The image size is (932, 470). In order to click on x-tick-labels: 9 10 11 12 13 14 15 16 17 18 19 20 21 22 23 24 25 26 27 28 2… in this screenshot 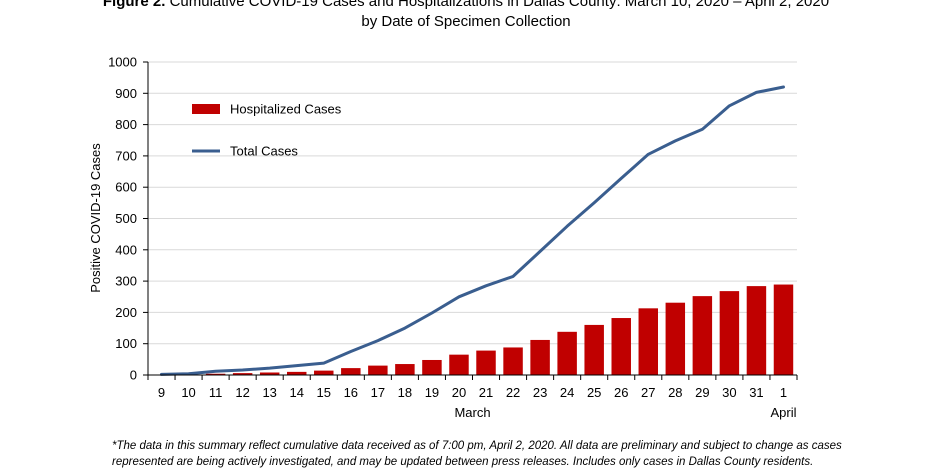, I will do `click(472, 392)`.